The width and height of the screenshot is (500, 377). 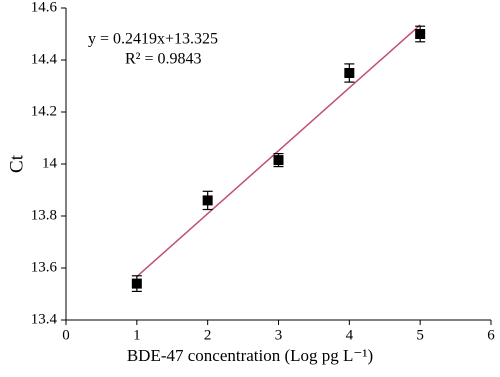 I want to click on x-tick-label: 0, so click(x=66, y=335).